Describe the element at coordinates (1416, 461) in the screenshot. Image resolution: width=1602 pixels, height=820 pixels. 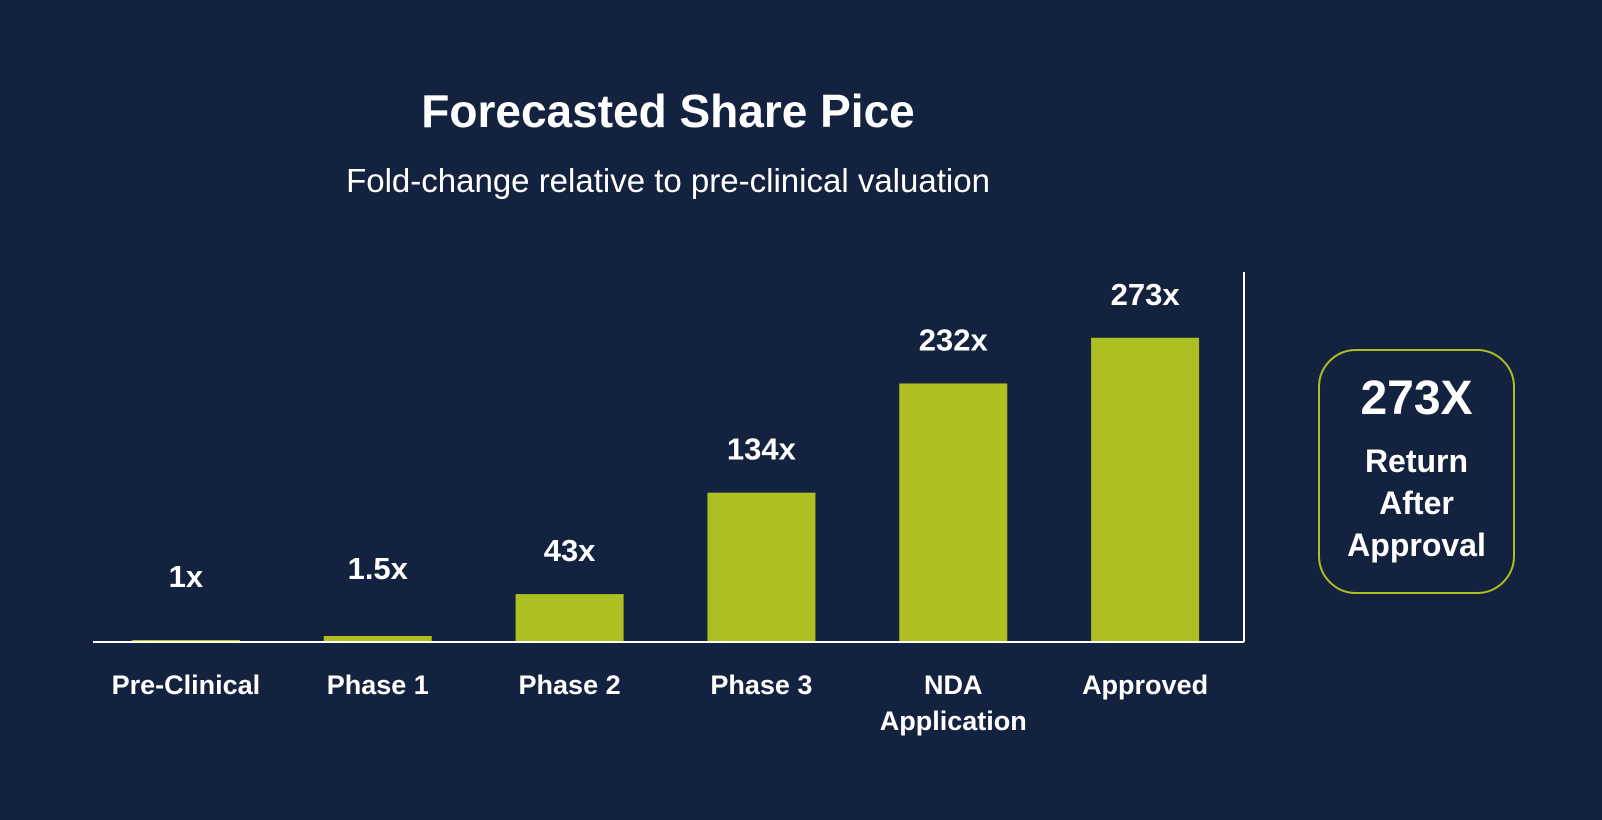
I see `callout-line: Return` at that location.